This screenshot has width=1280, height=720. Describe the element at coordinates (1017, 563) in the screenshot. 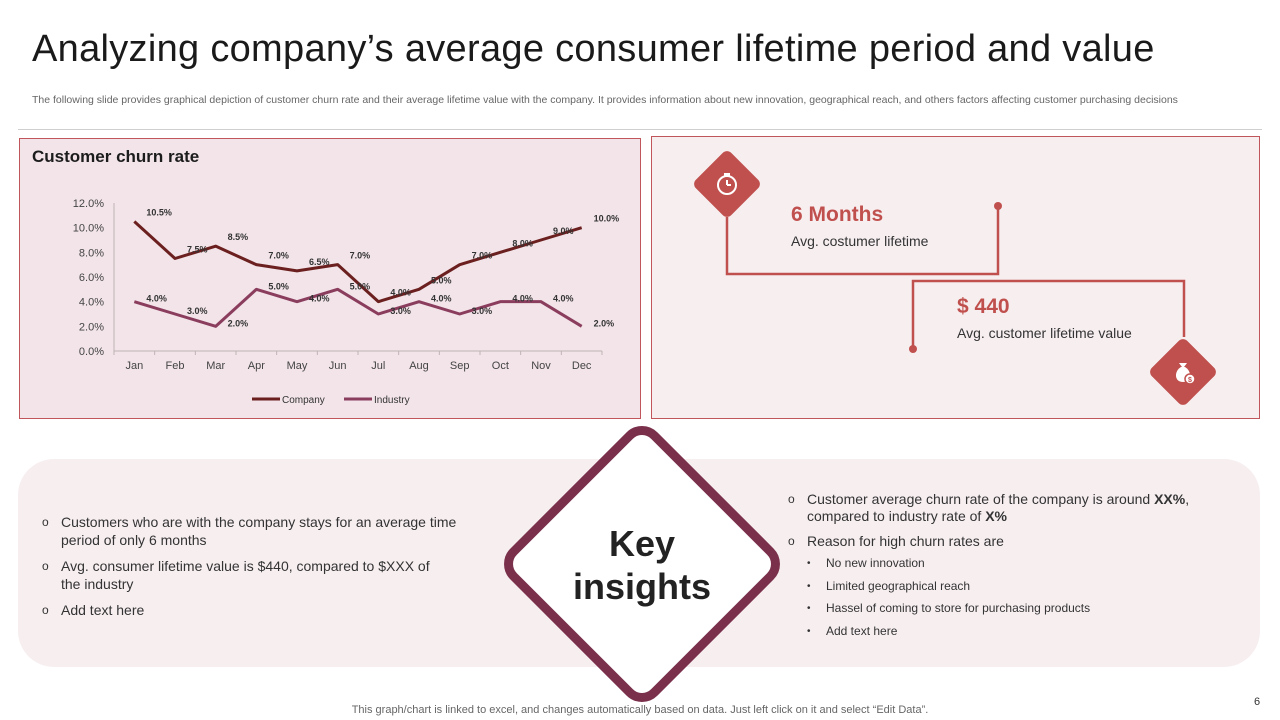

I see `reason-item: No new innovation` at that location.